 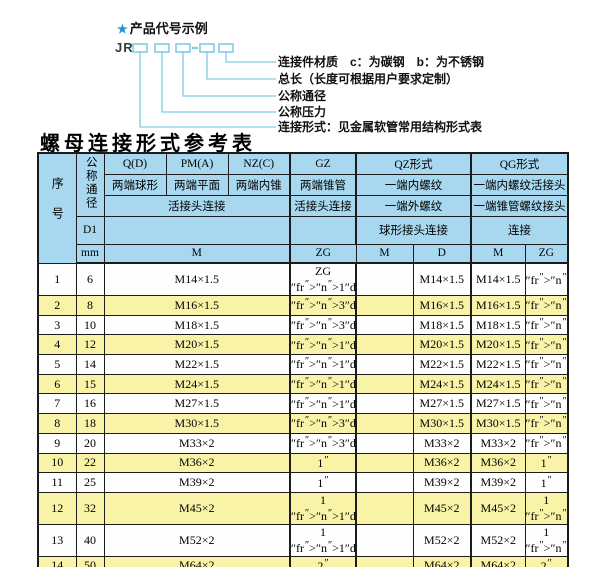 What do you see at coordinates (90, 184) in the screenshot?
I see `header-nominal-diameter: 公称通径` at bounding box center [90, 184].